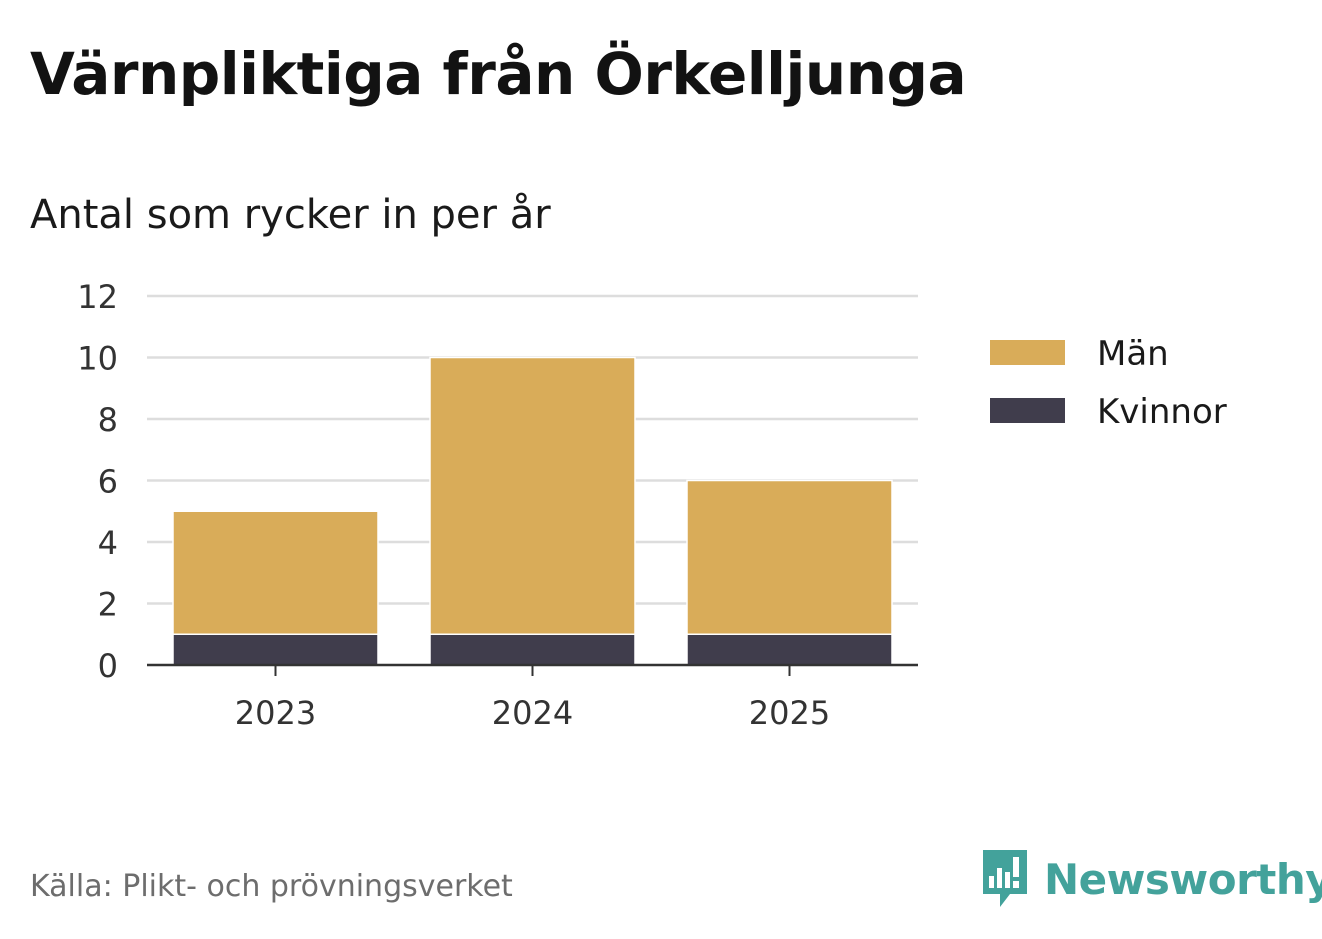 The width and height of the screenshot is (1322, 939). I want to click on legend: Män Kvinnor, so click(1108, 383).